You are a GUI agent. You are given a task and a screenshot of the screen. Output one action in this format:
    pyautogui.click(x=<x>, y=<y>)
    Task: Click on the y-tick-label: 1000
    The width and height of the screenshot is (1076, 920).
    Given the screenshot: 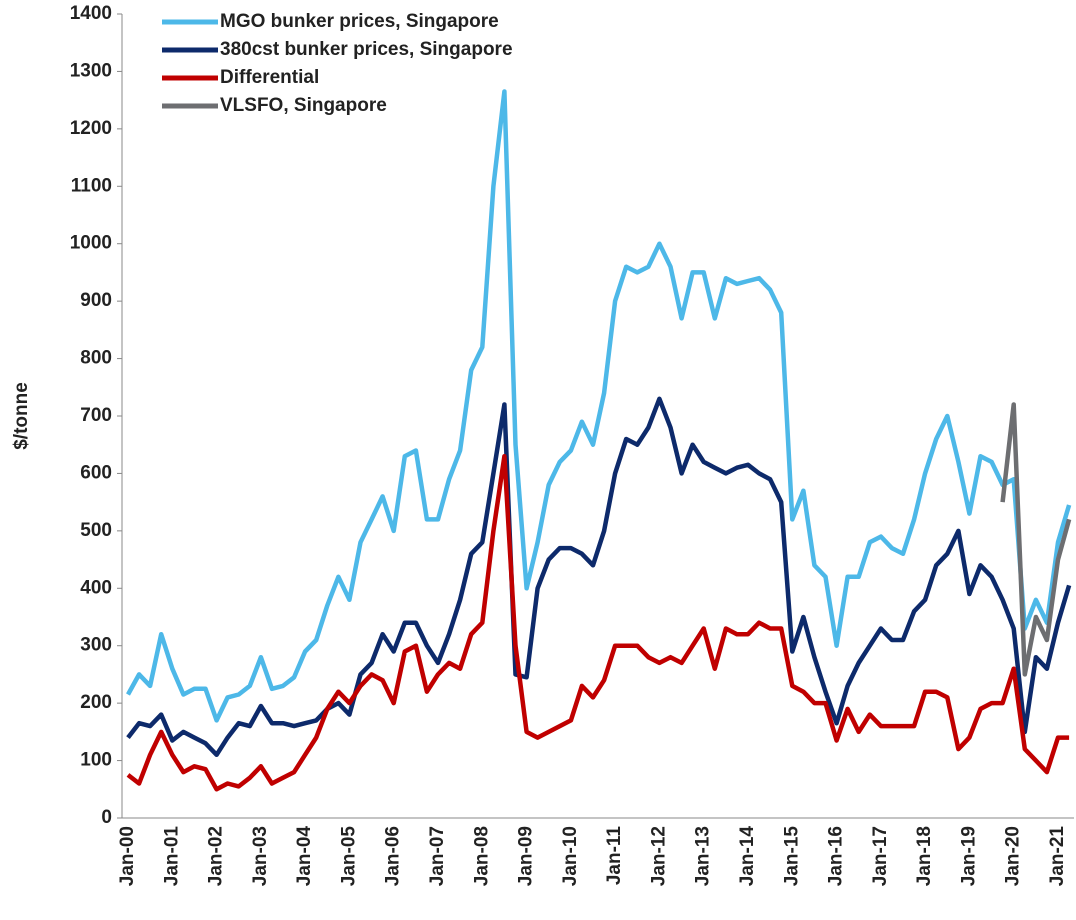 What is the action you would take?
    pyautogui.click(x=91, y=243)
    